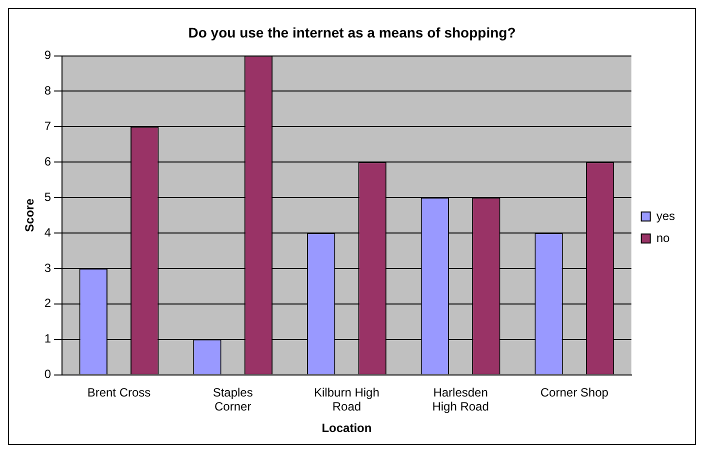  Describe the element at coordinates (460, 399) in the screenshot. I see `x-tick-label: Harlesden High Road` at that location.